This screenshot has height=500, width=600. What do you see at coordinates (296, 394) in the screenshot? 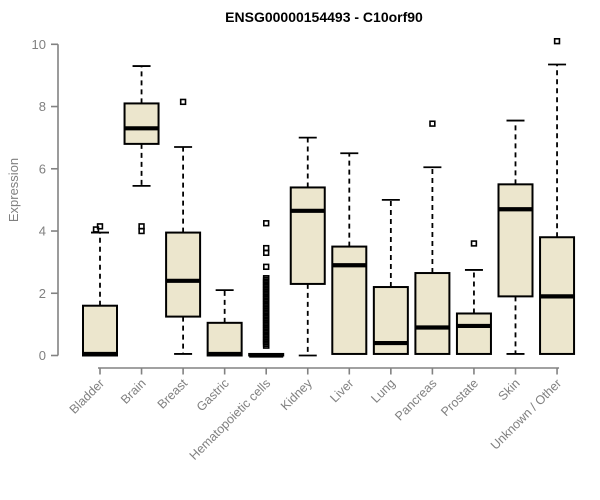
I see `x-tick-label-kidney: Kidney` at bounding box center [296, 394].